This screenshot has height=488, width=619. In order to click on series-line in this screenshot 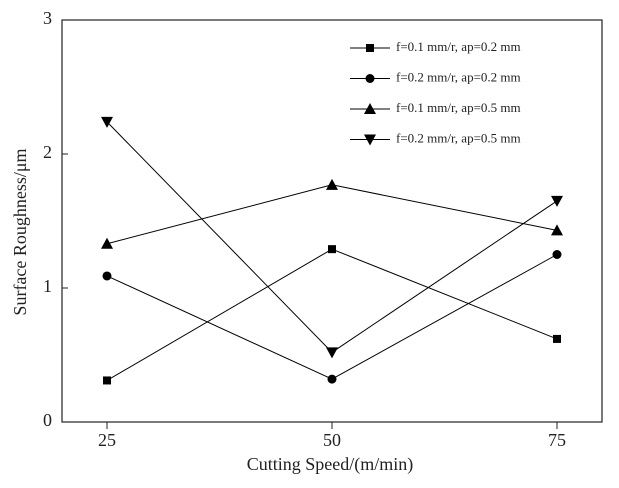, I will do `click(332, 214)`.